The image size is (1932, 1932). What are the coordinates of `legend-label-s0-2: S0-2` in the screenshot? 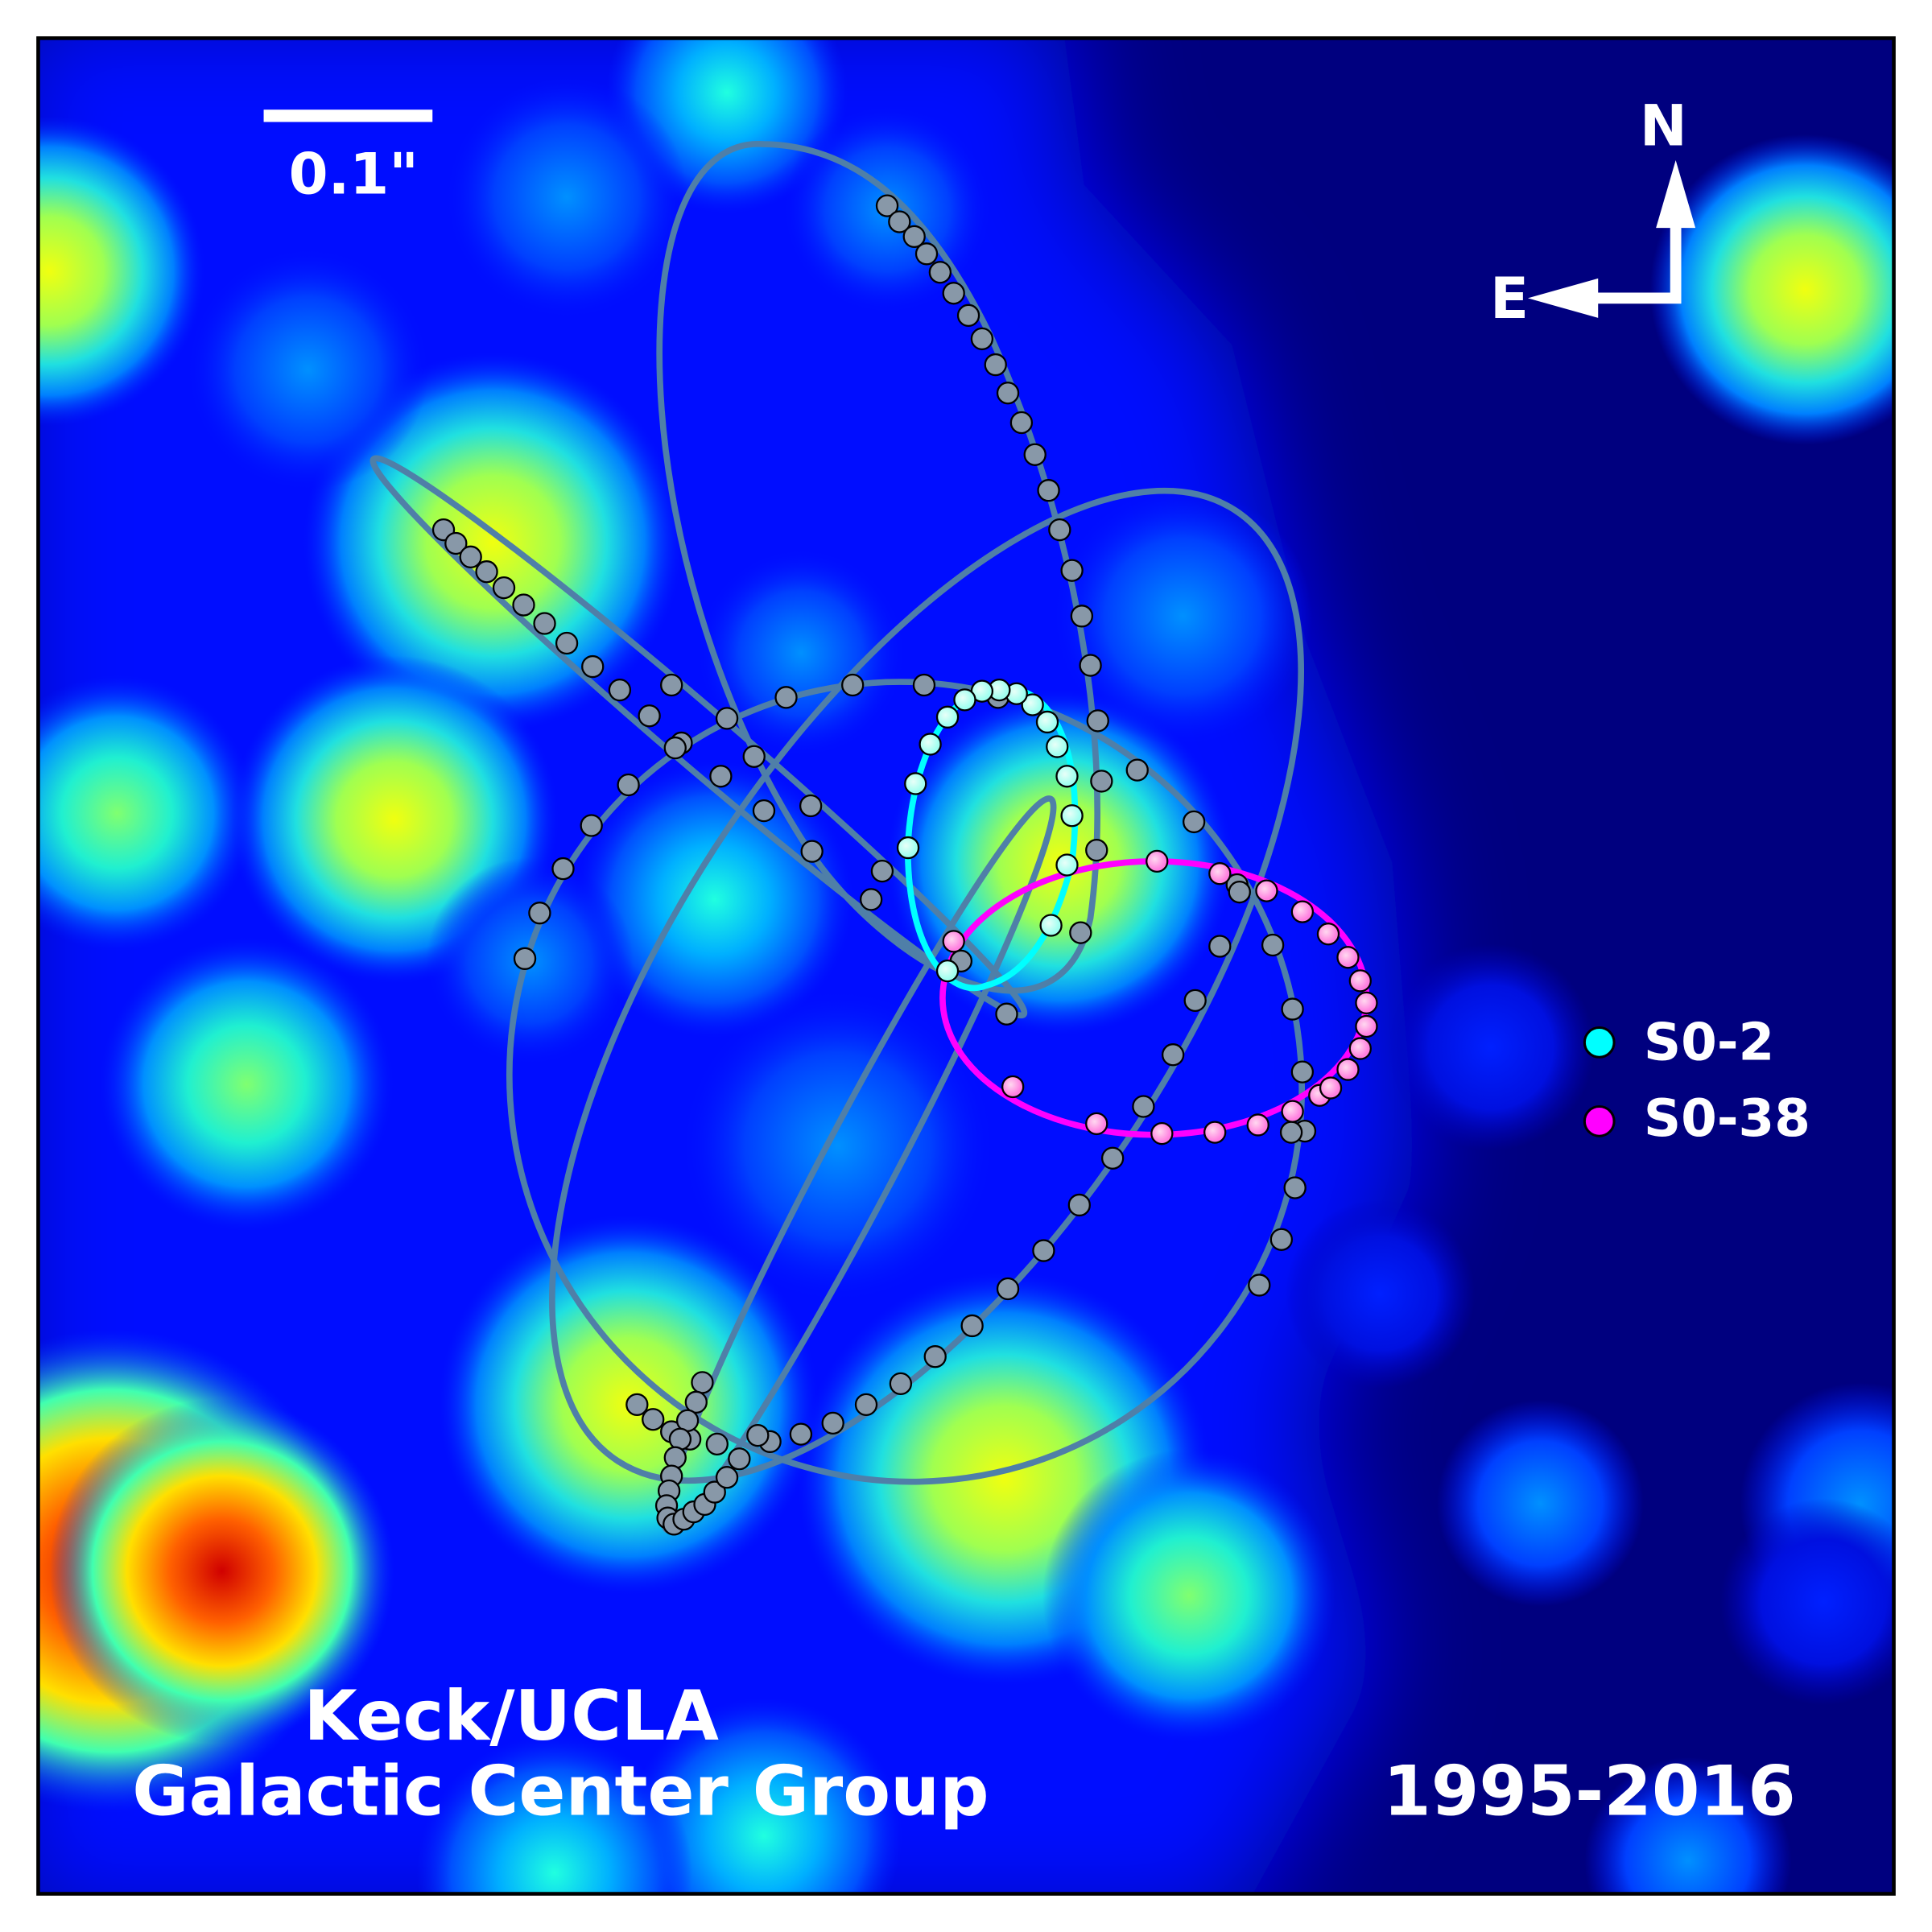 It's located at (1709, 1042).